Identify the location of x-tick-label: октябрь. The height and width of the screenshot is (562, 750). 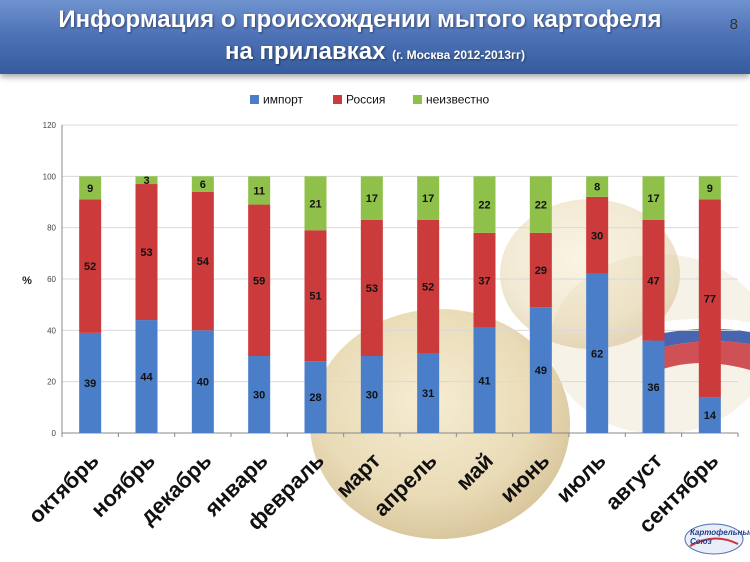
(63, 488).